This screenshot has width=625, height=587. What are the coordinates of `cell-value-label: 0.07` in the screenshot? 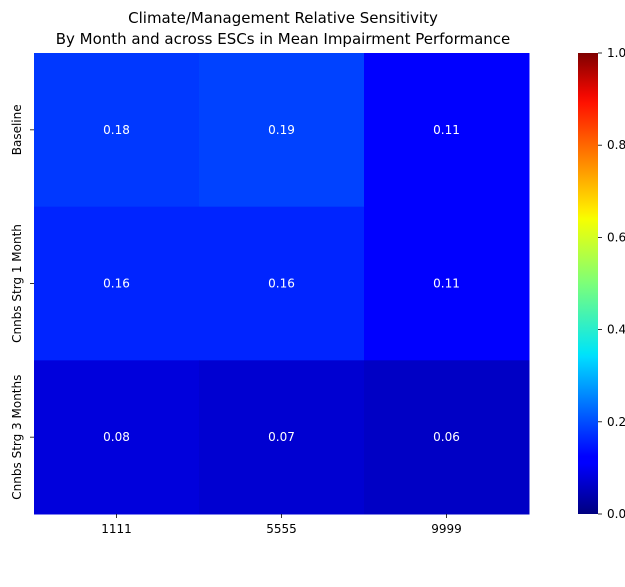 It's located at (281, 437).